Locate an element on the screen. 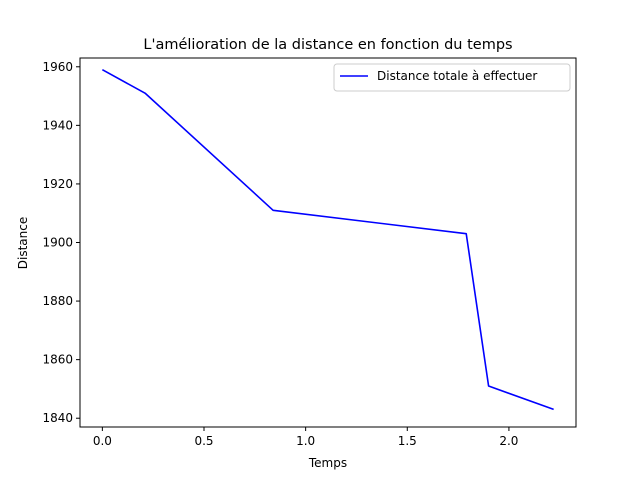 The width and height of the screenshot is (640, 480). x-tick-label: 1.5 is located at coordinates (407, 441).